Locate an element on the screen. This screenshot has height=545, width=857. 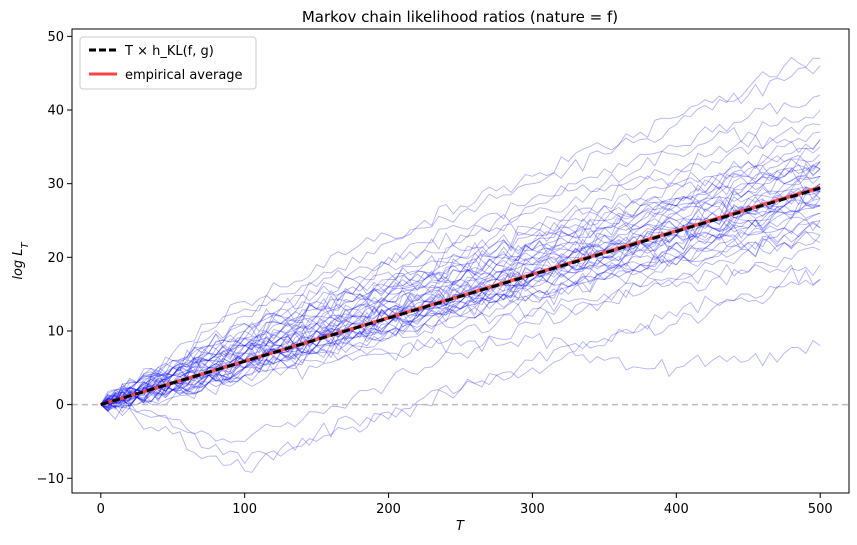
x-tick-label: 300 is located at coordinates (532, 509).